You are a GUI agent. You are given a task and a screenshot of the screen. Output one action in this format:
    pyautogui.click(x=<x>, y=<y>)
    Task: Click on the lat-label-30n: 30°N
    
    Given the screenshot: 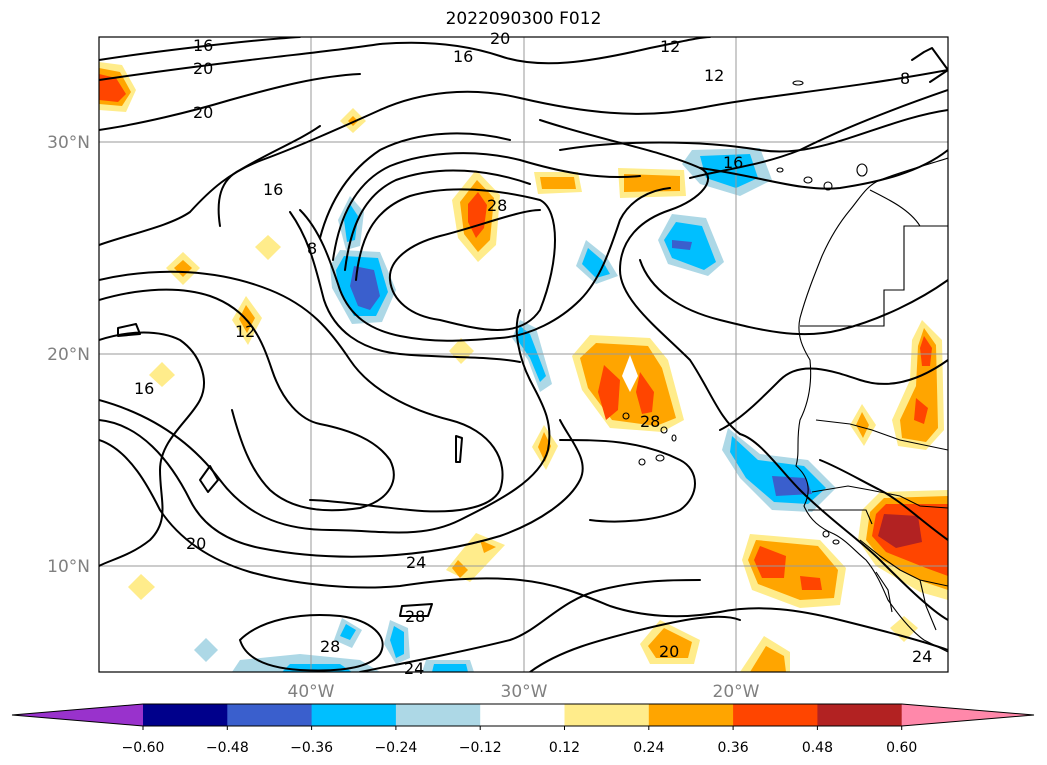 What is the action you would take?
    pyautogui.click(x=68, y=143)
    